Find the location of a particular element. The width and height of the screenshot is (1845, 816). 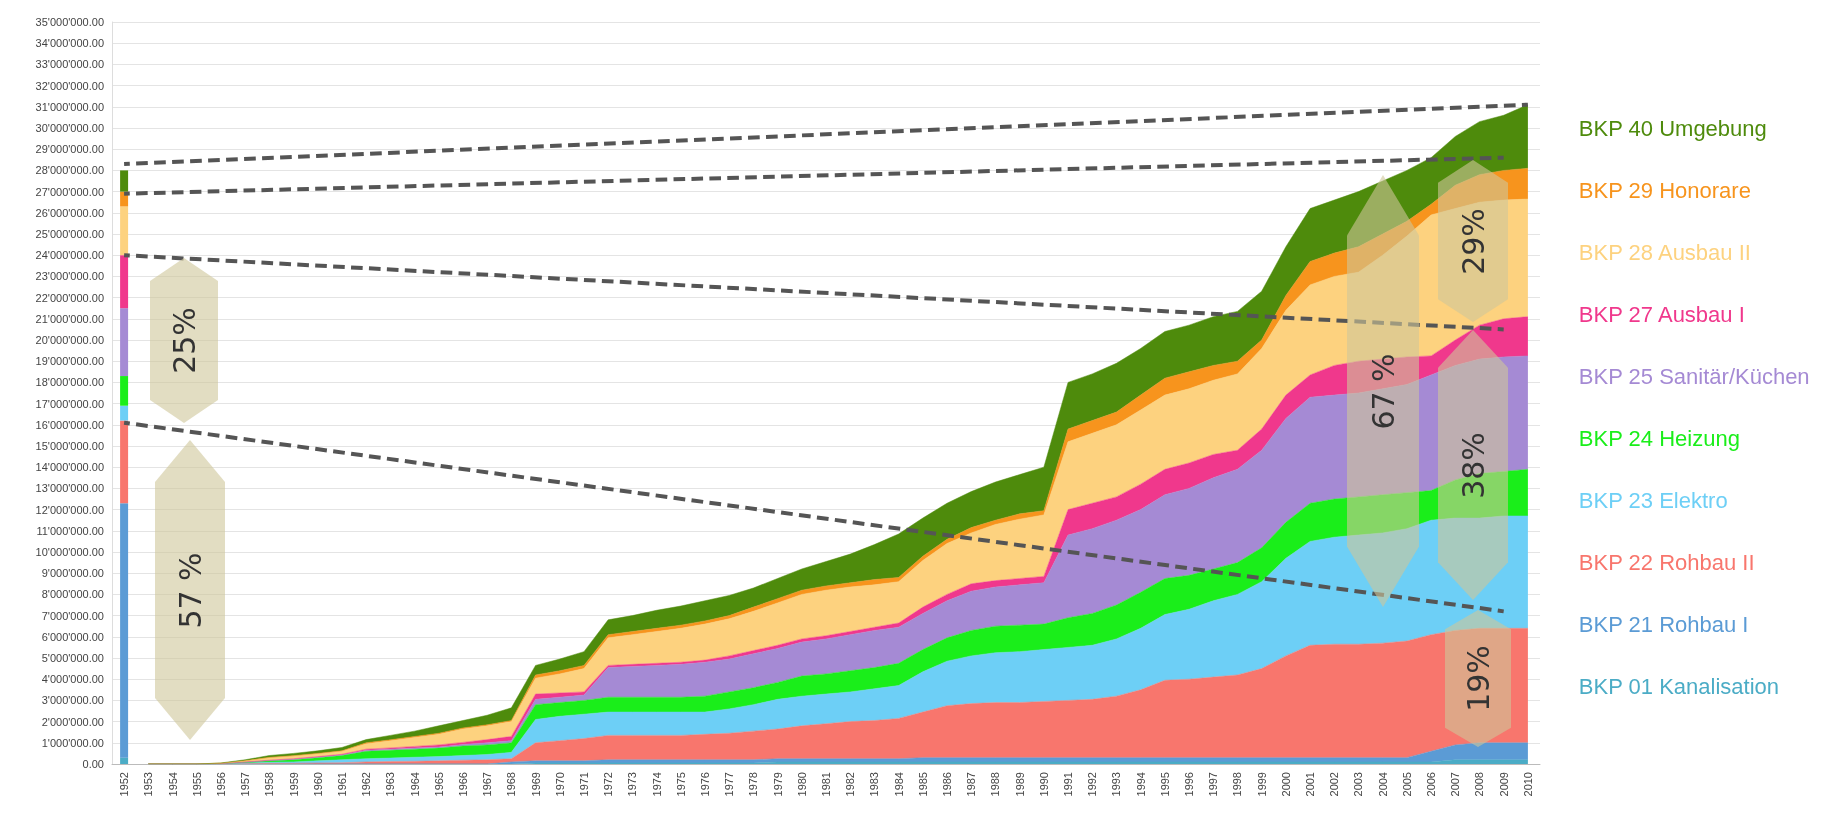

x-tick-label: 1956 is located at coordinates (220, 784).